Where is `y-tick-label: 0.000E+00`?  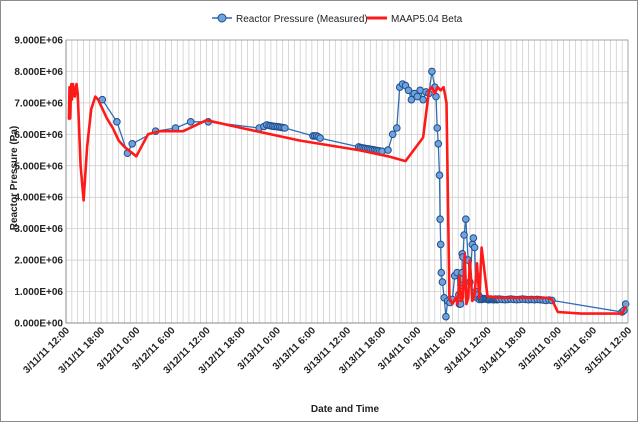 y-tick-label: 0.000E+00 is located at coordinates (38, 324).